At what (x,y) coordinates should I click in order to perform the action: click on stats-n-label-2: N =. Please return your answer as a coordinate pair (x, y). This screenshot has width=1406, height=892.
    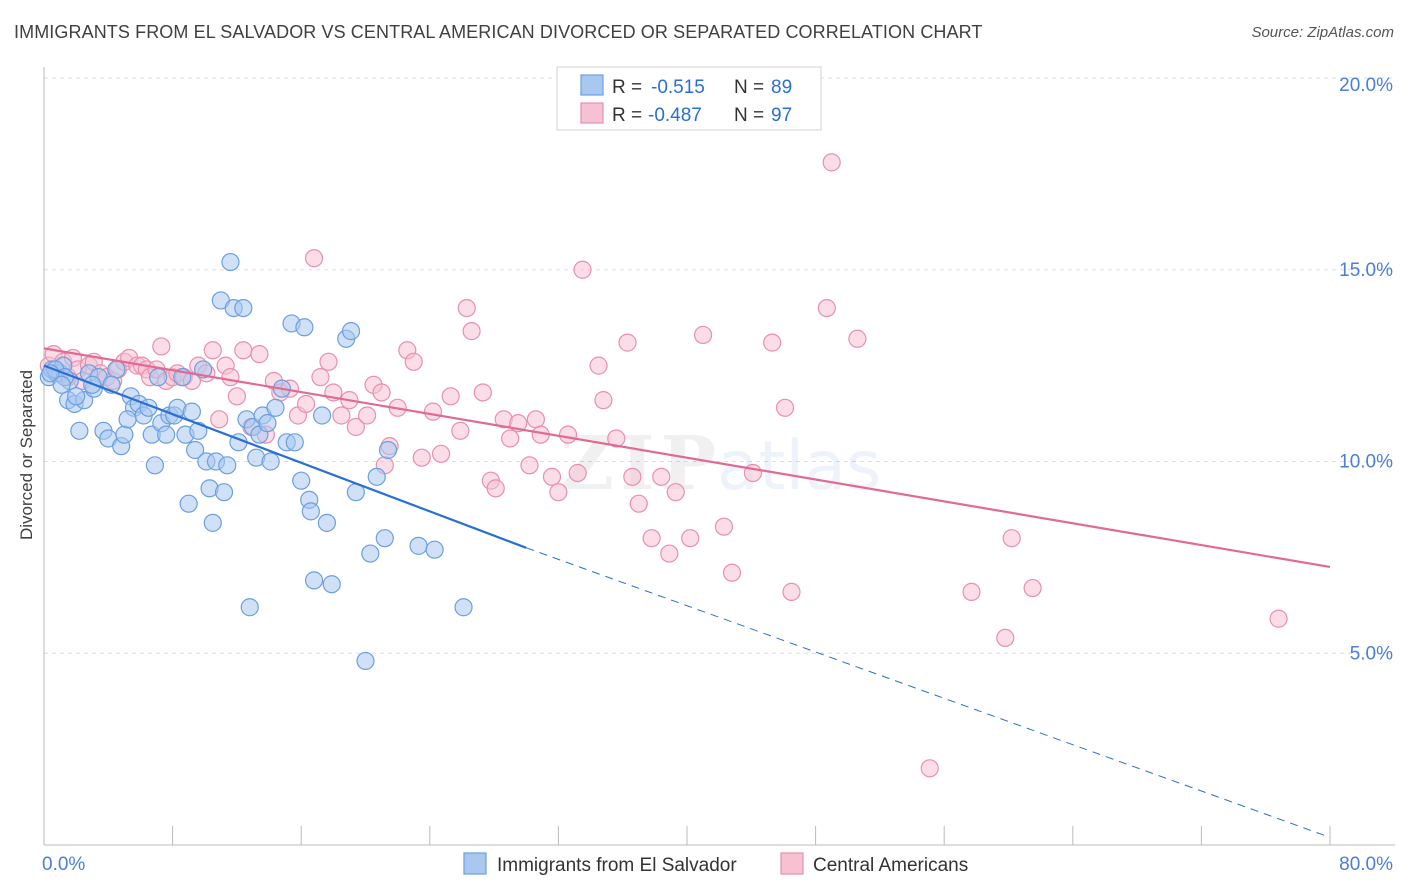
    Looking at the image, I should click on (749, 115).